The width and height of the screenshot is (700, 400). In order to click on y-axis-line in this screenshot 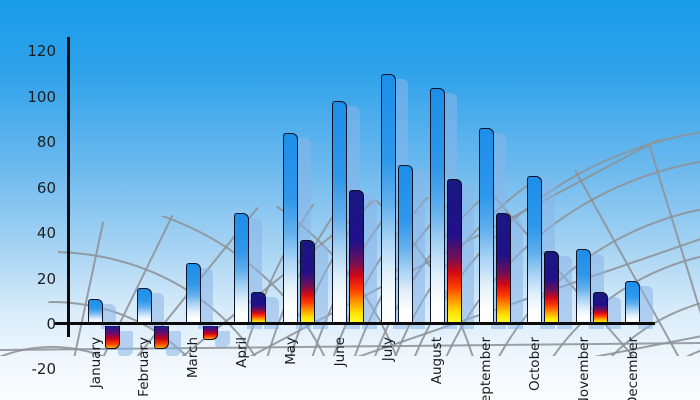, I will do `click(68, 187)`.